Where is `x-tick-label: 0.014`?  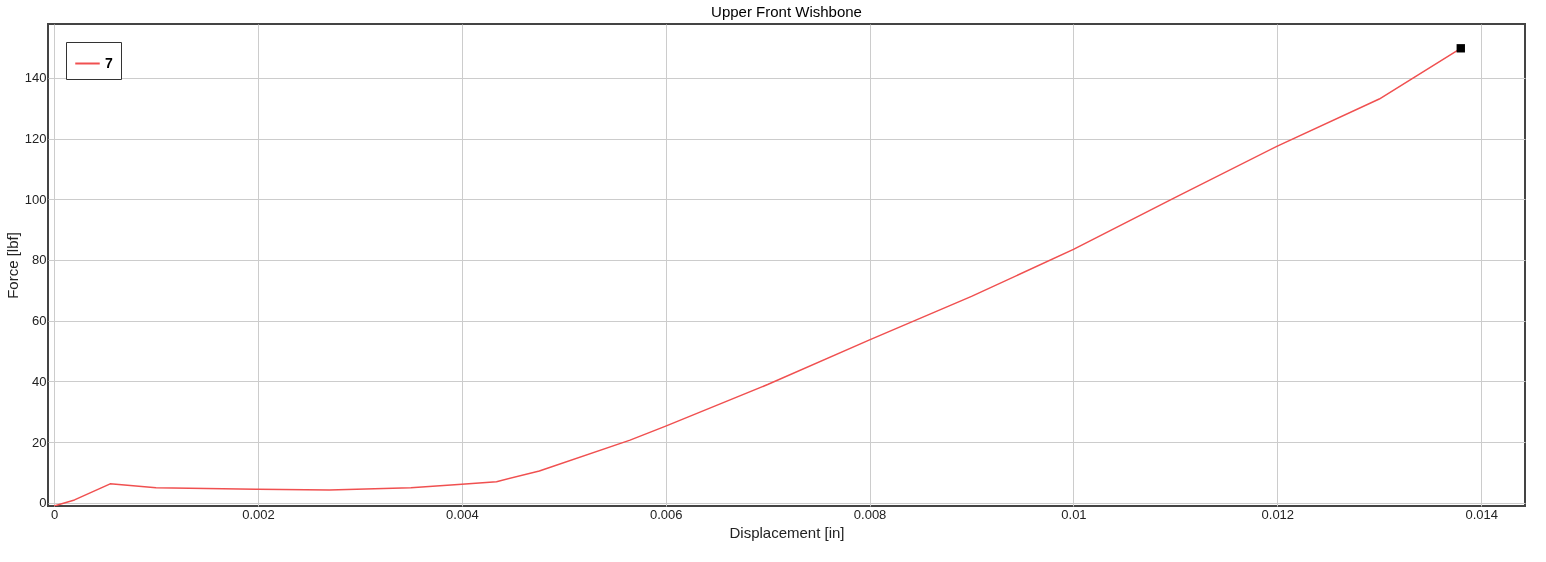 x-tick-label: 0.014 is located at coordinates (1481, 514).